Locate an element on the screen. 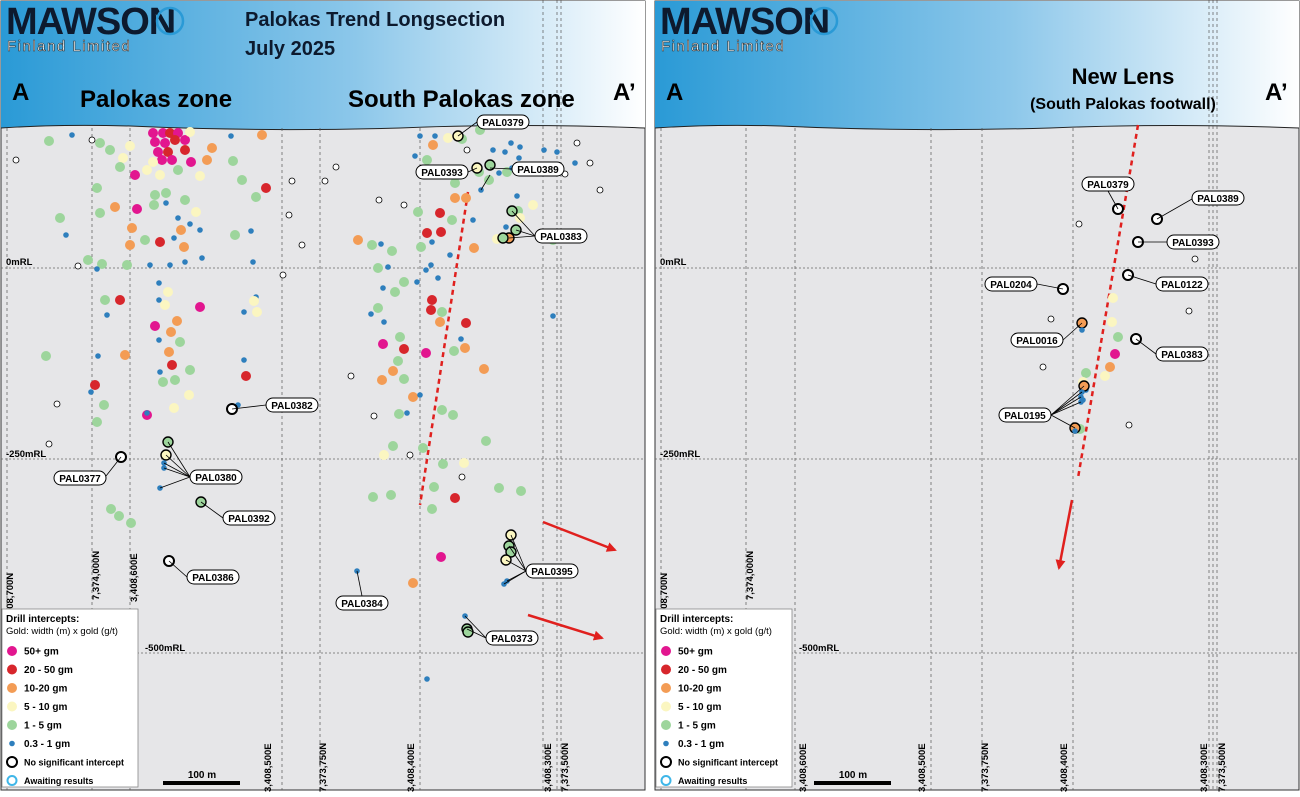  legend-item-label: 0.3 - 1 gm is located at coordinates (701, 744).